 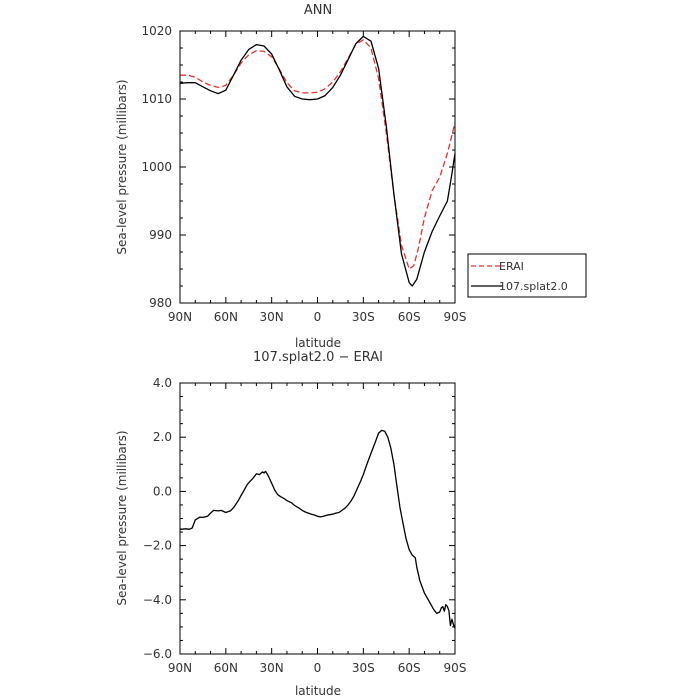 I want to click on y-tick-label: 2.0, so click(x=162, y=437).